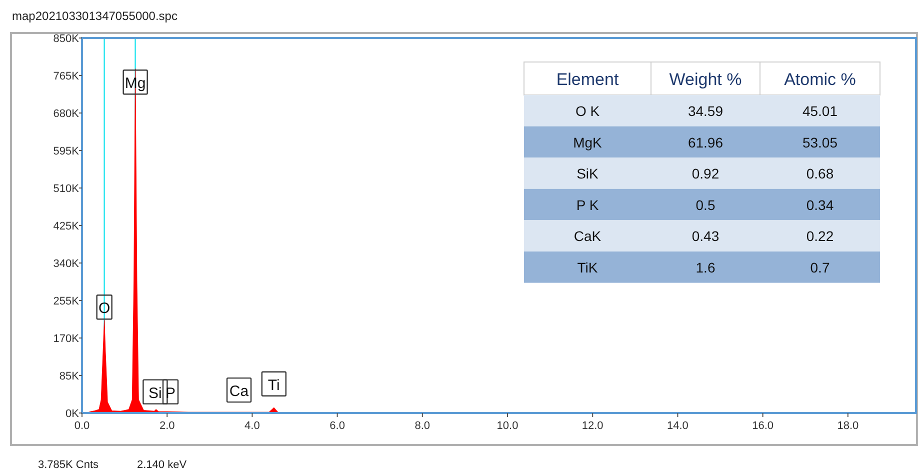  Describe the element at coordinates (422, 426) in the screenshot. I see `x-tick-label: 8.0` at that location.